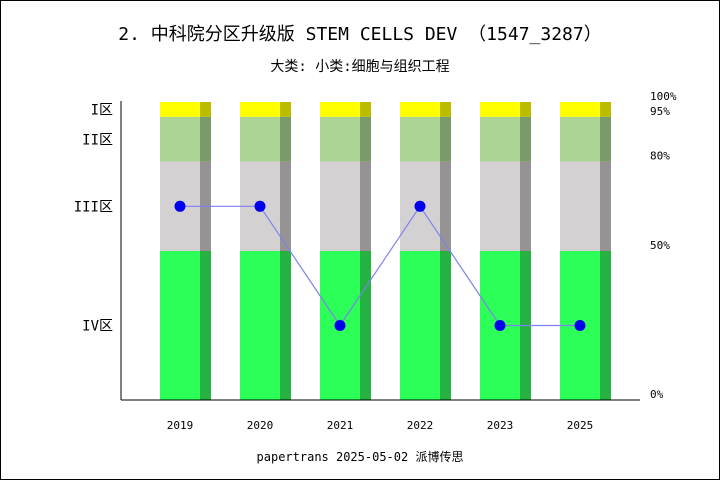  I want to click on x-tick-label: 2022, so click(420, 425).